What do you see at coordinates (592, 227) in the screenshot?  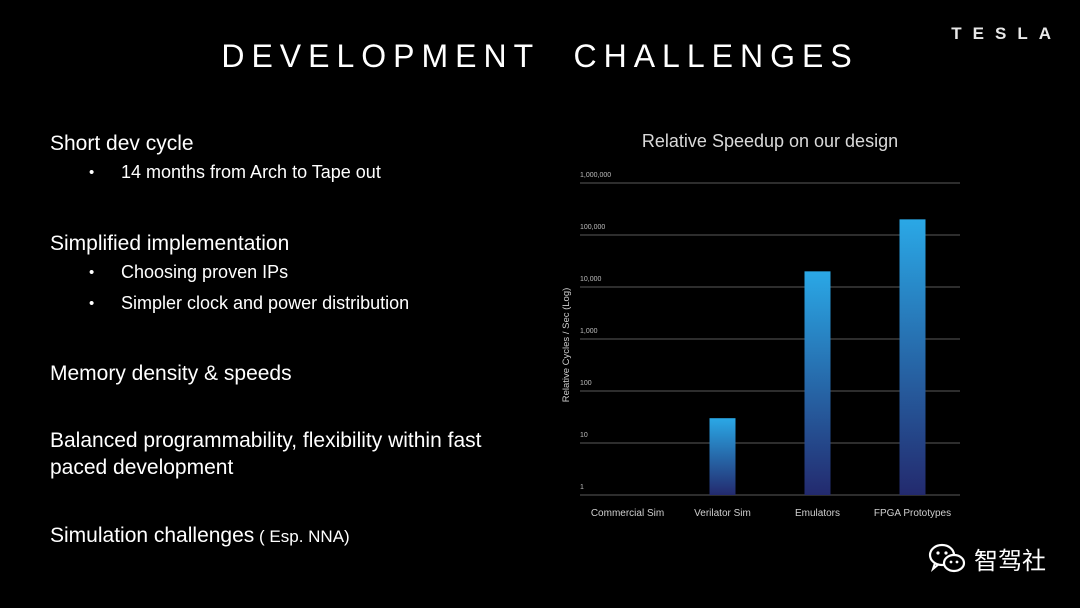 I see `y-tick-label: 100,000` at bounding box center [592, 227].